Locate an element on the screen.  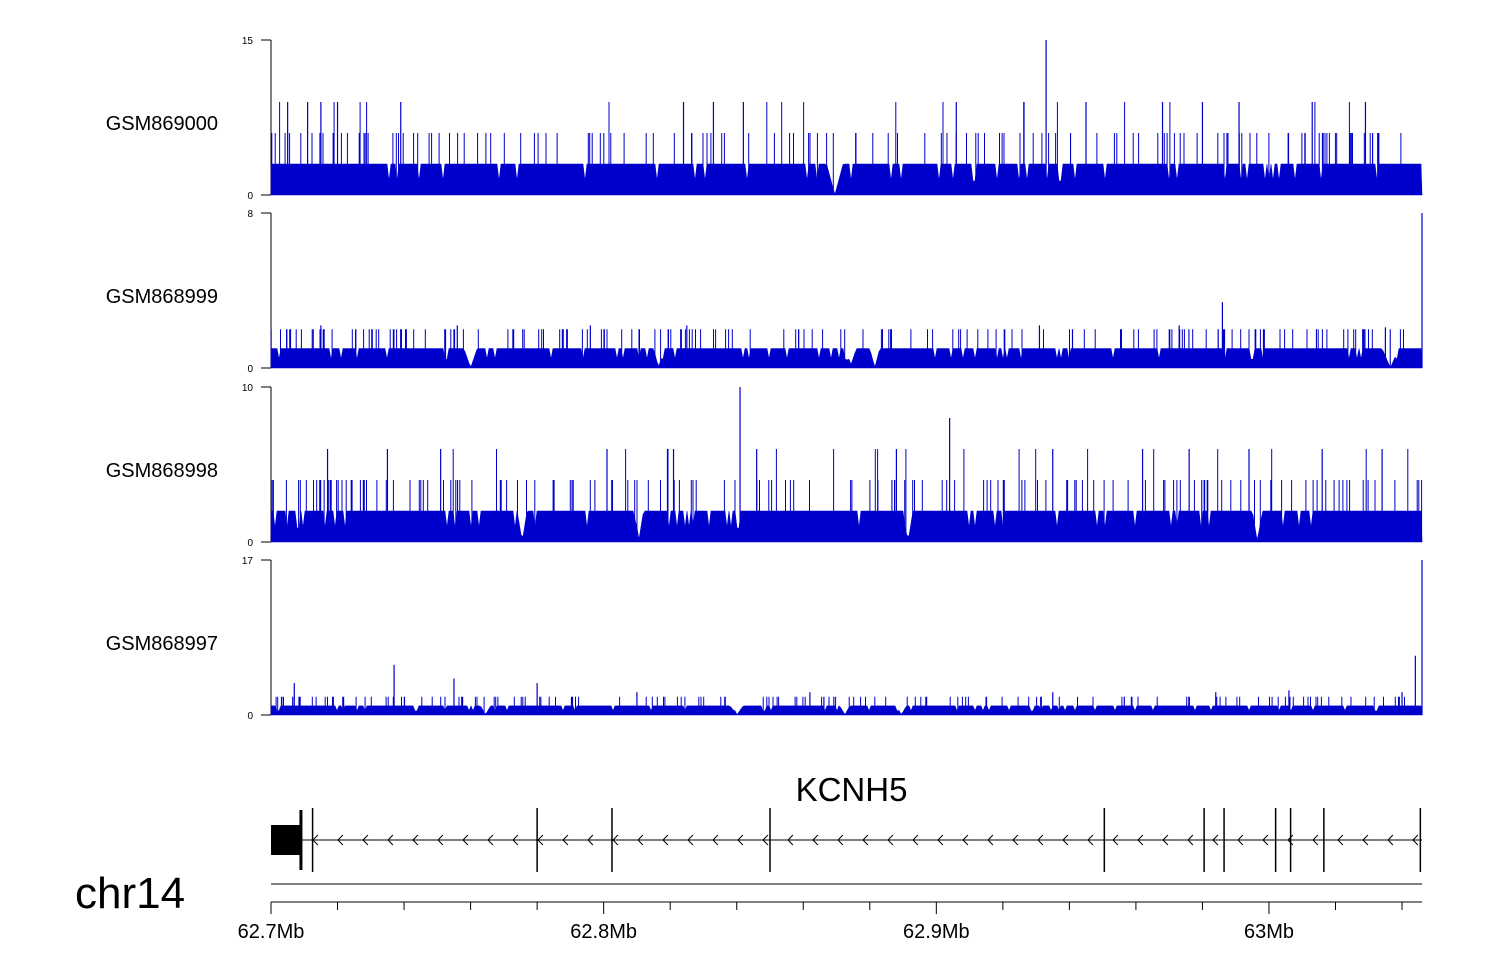
track-label: GSM868997 is located at coordinates (162, 644).